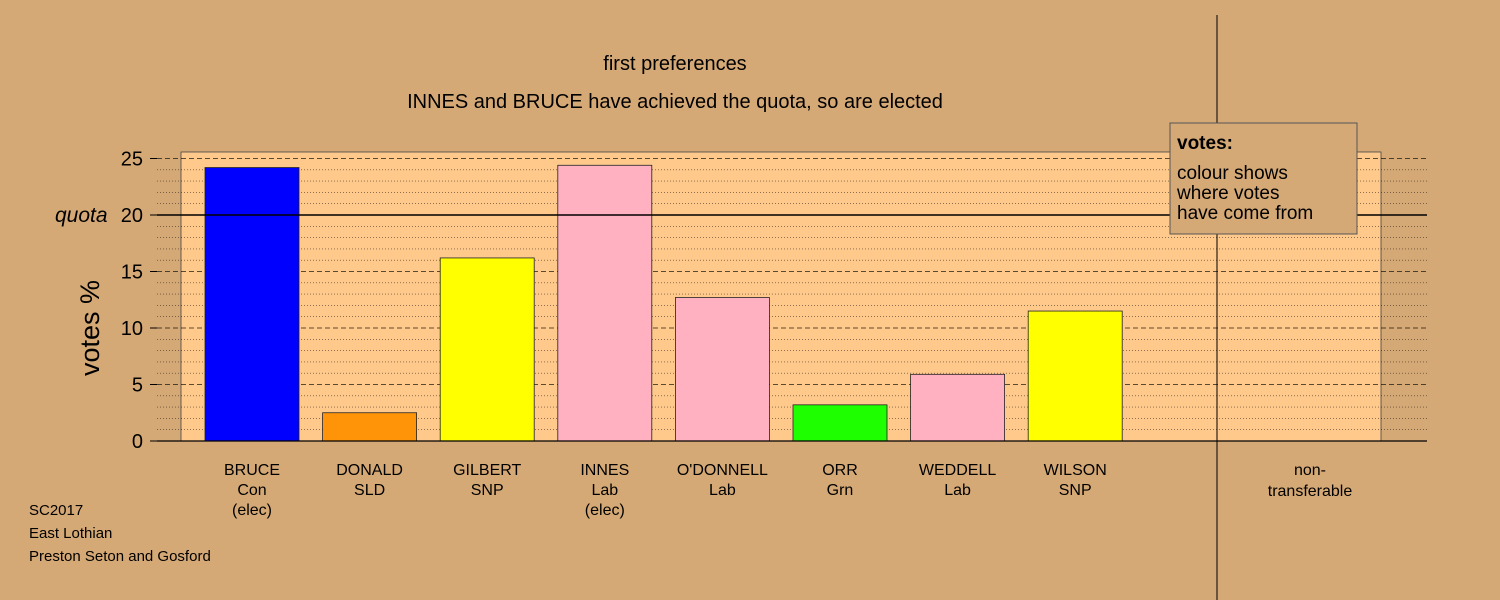 This screenshot has width=1500, height=600. Describe the element at coordinates (1075, 470) in the screenshot. I see `category-label: WILSON` at that location.